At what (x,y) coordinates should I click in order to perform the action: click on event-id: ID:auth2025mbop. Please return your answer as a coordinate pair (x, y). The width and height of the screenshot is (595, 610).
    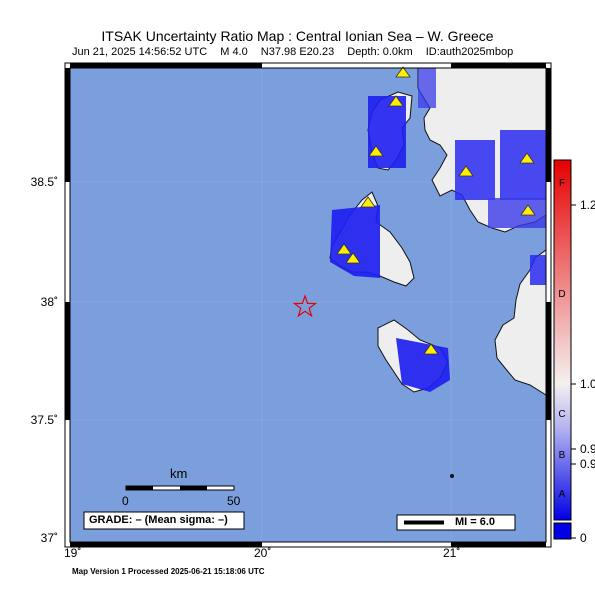
    Looking at the image, I should click on (469, 52).